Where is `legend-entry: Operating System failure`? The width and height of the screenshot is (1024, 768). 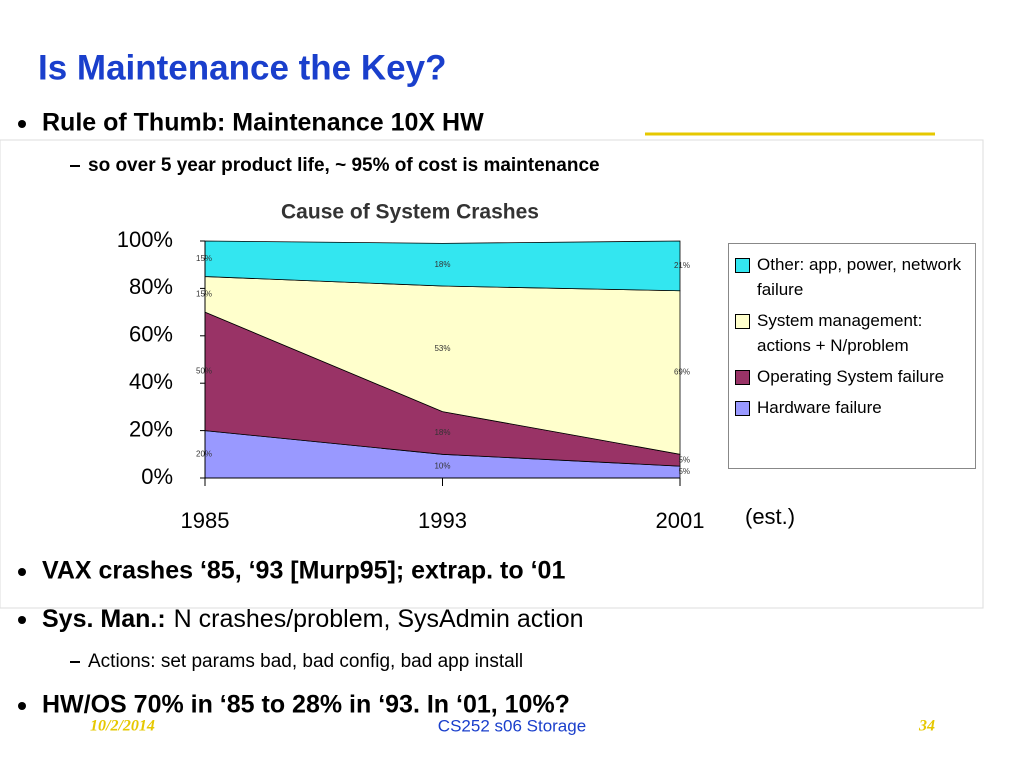
legend-entry: Operating System failure is located at coordinates (852, 376).